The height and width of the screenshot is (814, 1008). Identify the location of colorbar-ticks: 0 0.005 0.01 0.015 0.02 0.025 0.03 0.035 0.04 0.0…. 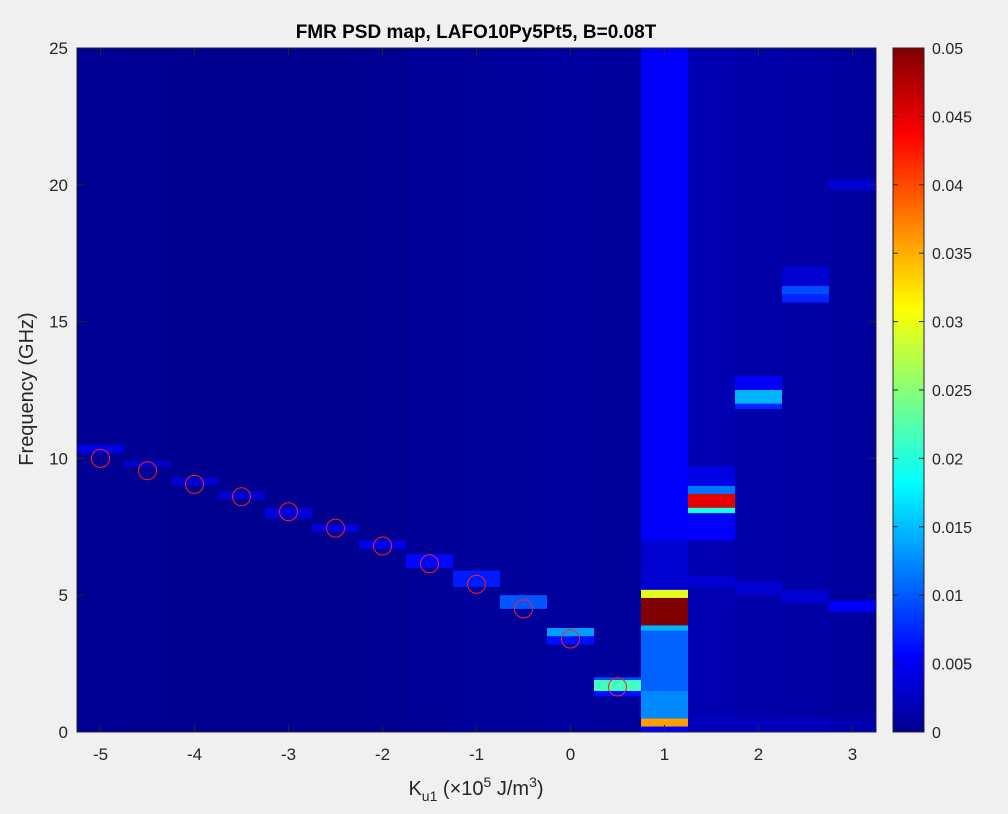
(932, 391).